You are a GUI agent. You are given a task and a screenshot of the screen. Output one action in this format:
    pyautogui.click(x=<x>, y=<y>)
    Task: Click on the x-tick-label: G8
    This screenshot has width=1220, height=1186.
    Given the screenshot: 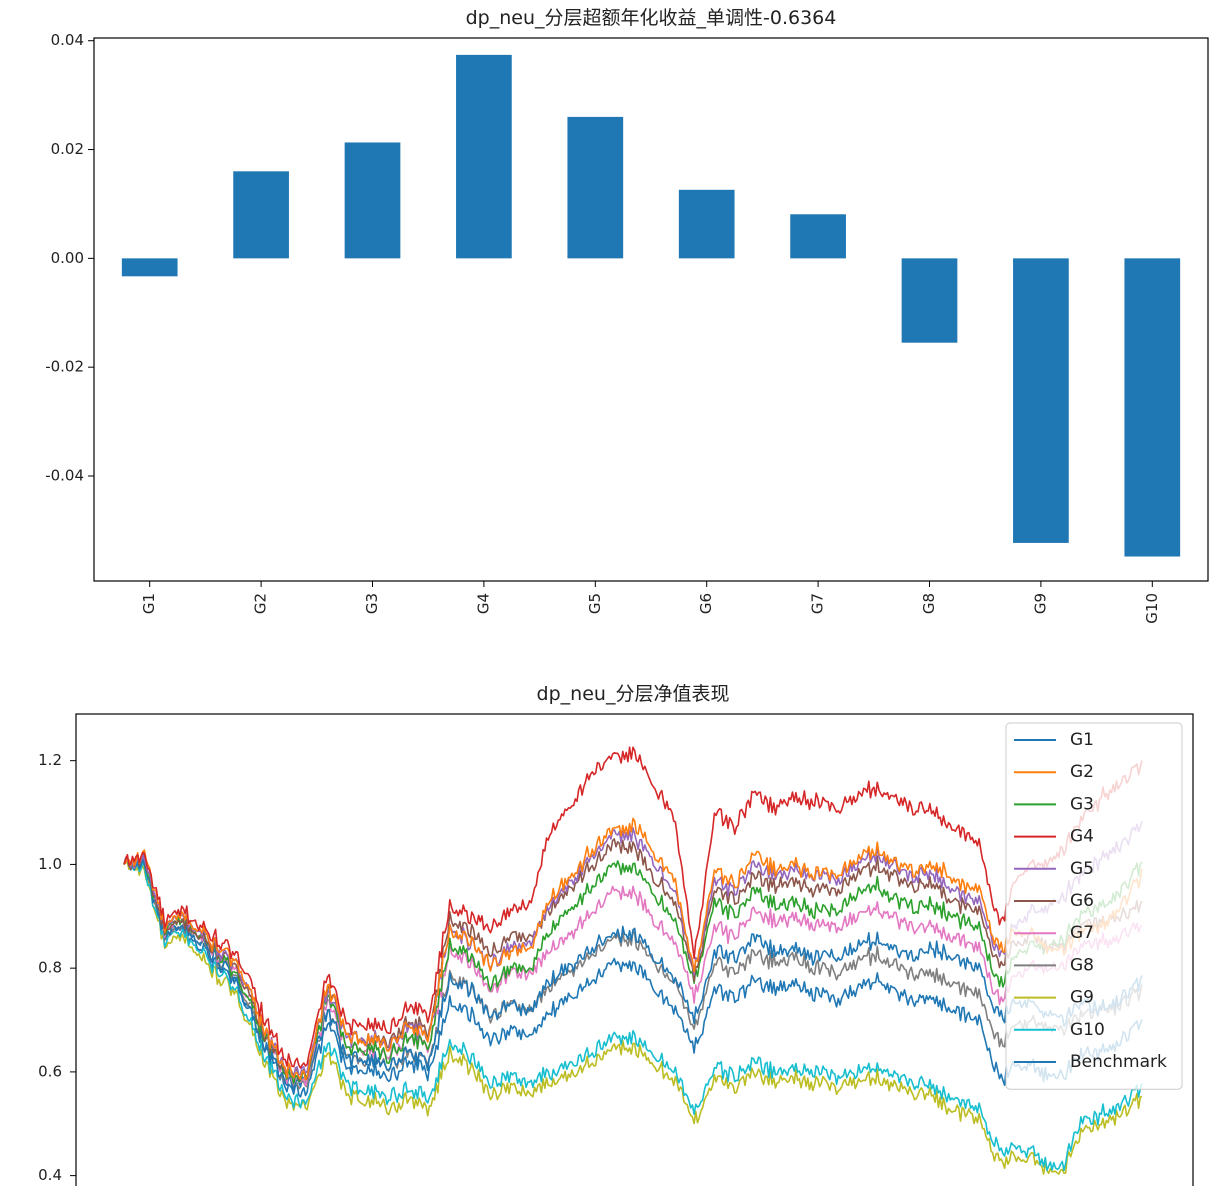 What is the action you would take?
    pyautogui.click(x=929, y=603)
    